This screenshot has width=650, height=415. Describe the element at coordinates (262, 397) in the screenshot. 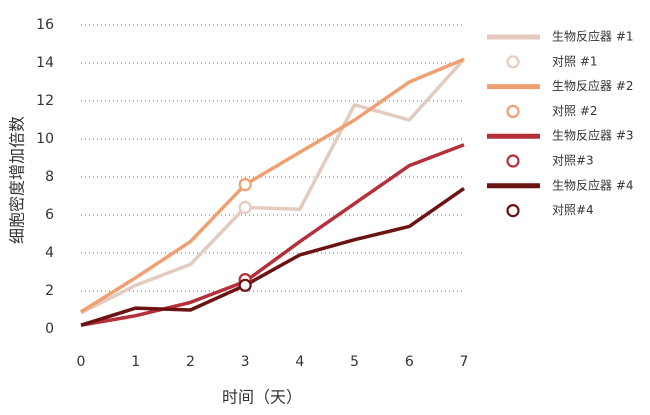

I see `x-axis-label: 时间（天）` at that location.